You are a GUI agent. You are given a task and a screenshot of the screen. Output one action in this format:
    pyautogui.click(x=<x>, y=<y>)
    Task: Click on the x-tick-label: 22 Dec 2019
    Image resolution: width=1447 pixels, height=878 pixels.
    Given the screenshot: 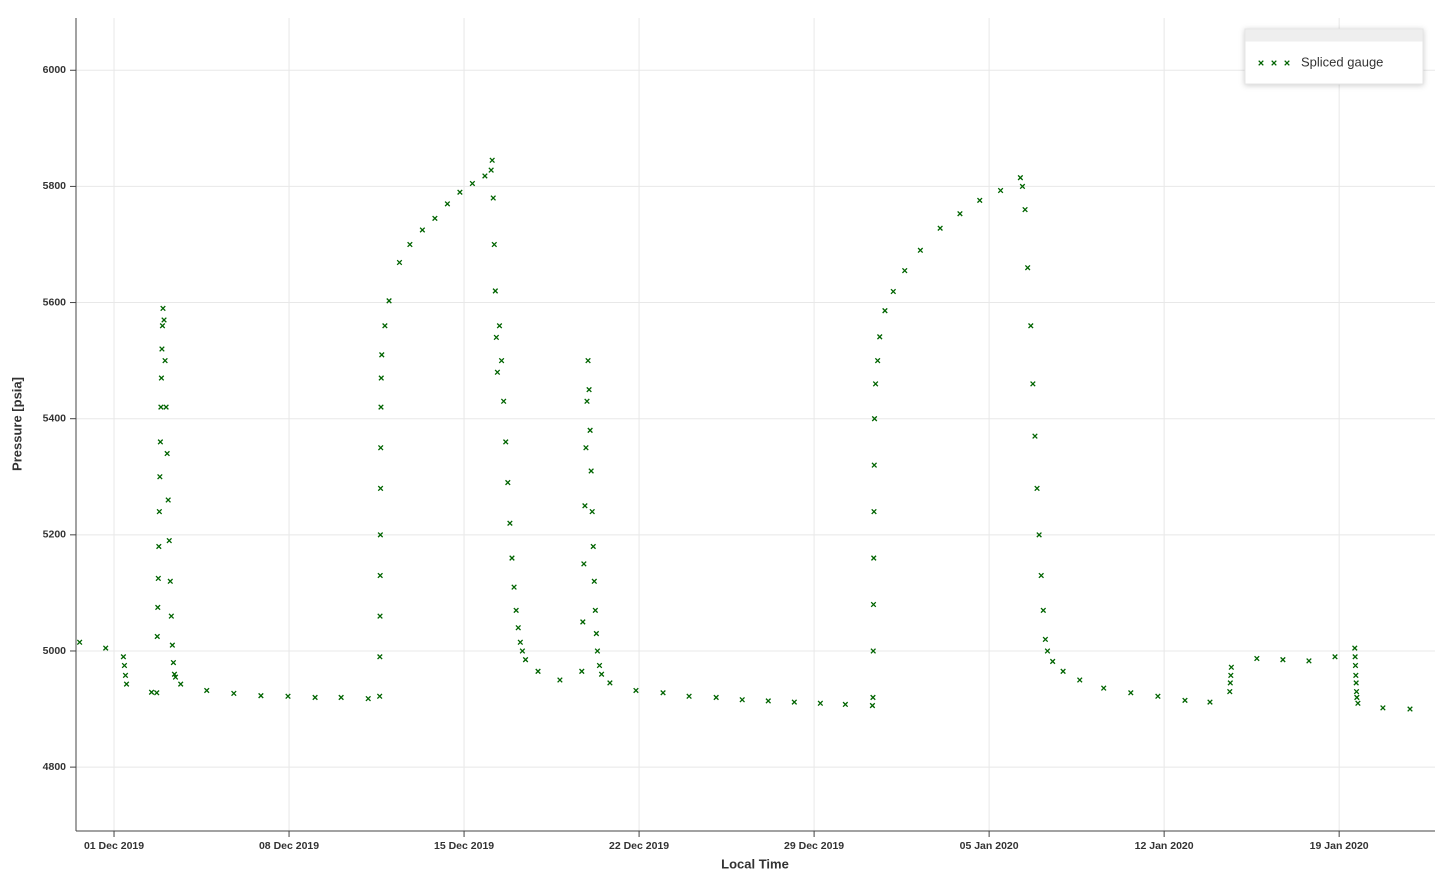 What is the action you would take?
    pyautogui.click(x=639, y=846)
    